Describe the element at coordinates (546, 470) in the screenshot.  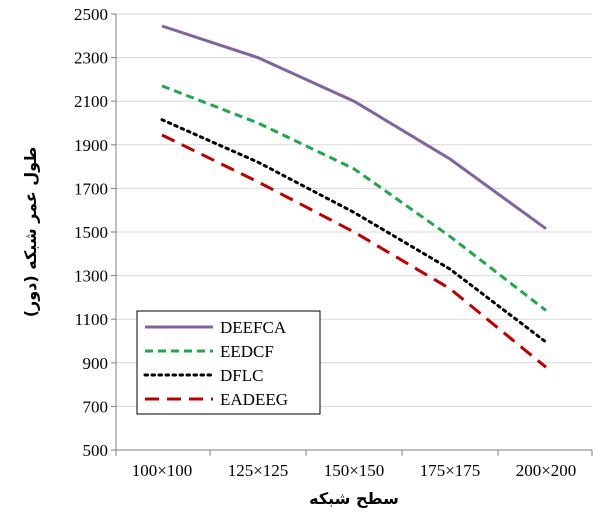
I see `x-tick-label: 200×200` at that location.